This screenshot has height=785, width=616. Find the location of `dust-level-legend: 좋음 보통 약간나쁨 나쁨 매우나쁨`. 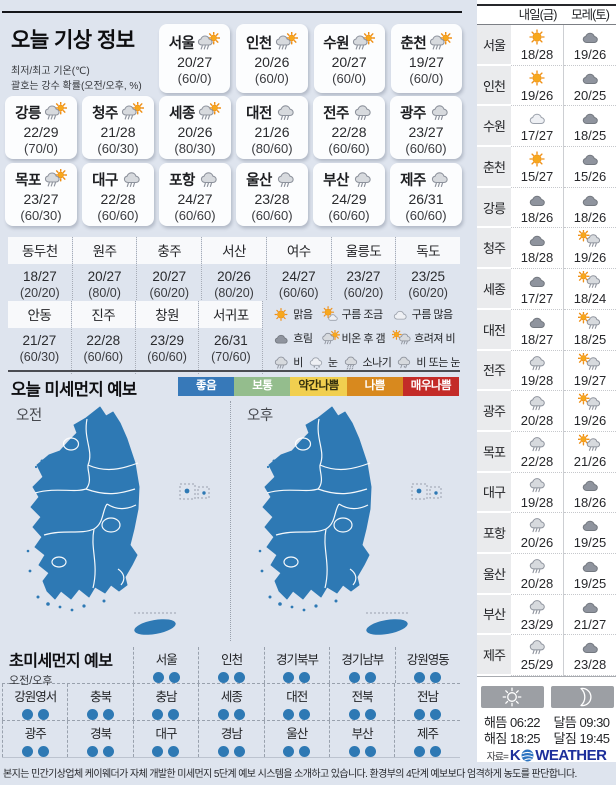

dust-level-legend: 좋음 보통 약간나쁨 나쁨 매우나쁨 is located at coordinates (319, 386).